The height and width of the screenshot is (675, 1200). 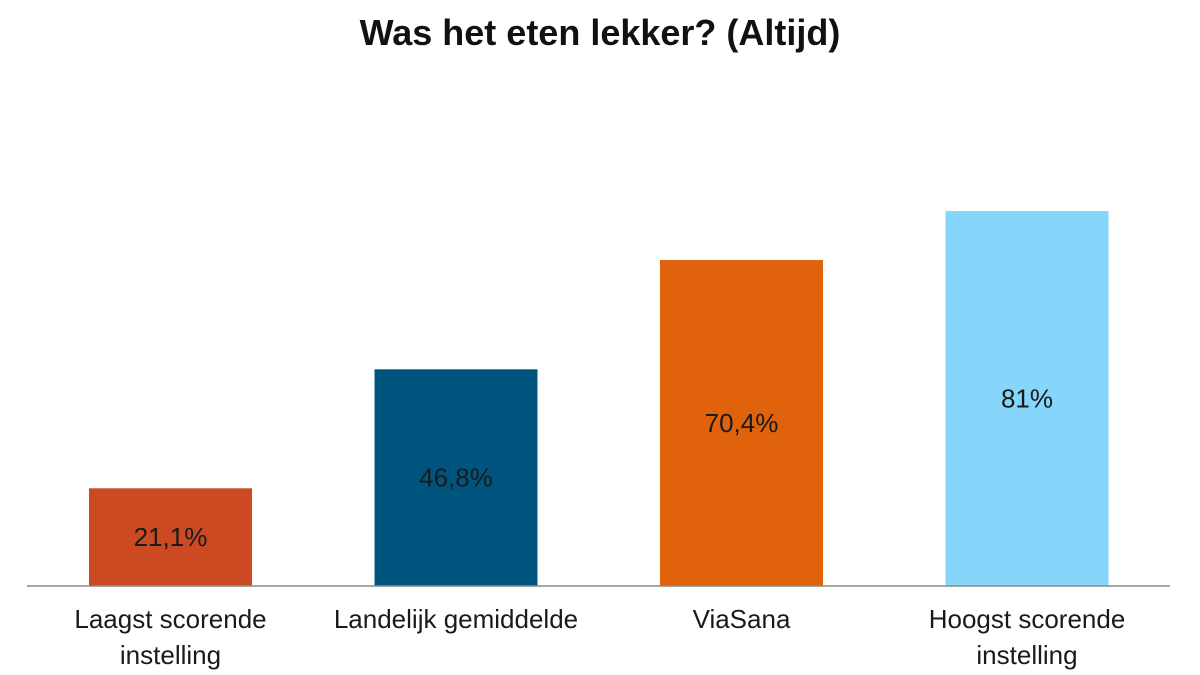 I want to click on chart-title: Was het eten lekker? (Altijd), so click(x=600, y=32).